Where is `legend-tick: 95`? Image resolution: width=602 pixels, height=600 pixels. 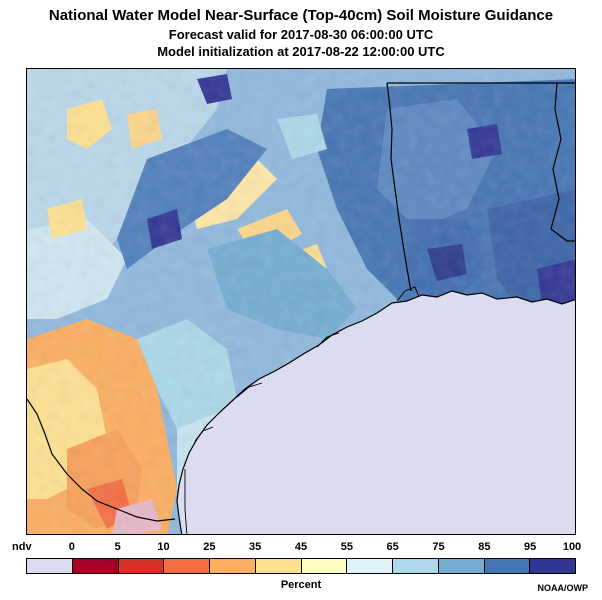
legend-tick: 95 is located at coordinates (530, 547).